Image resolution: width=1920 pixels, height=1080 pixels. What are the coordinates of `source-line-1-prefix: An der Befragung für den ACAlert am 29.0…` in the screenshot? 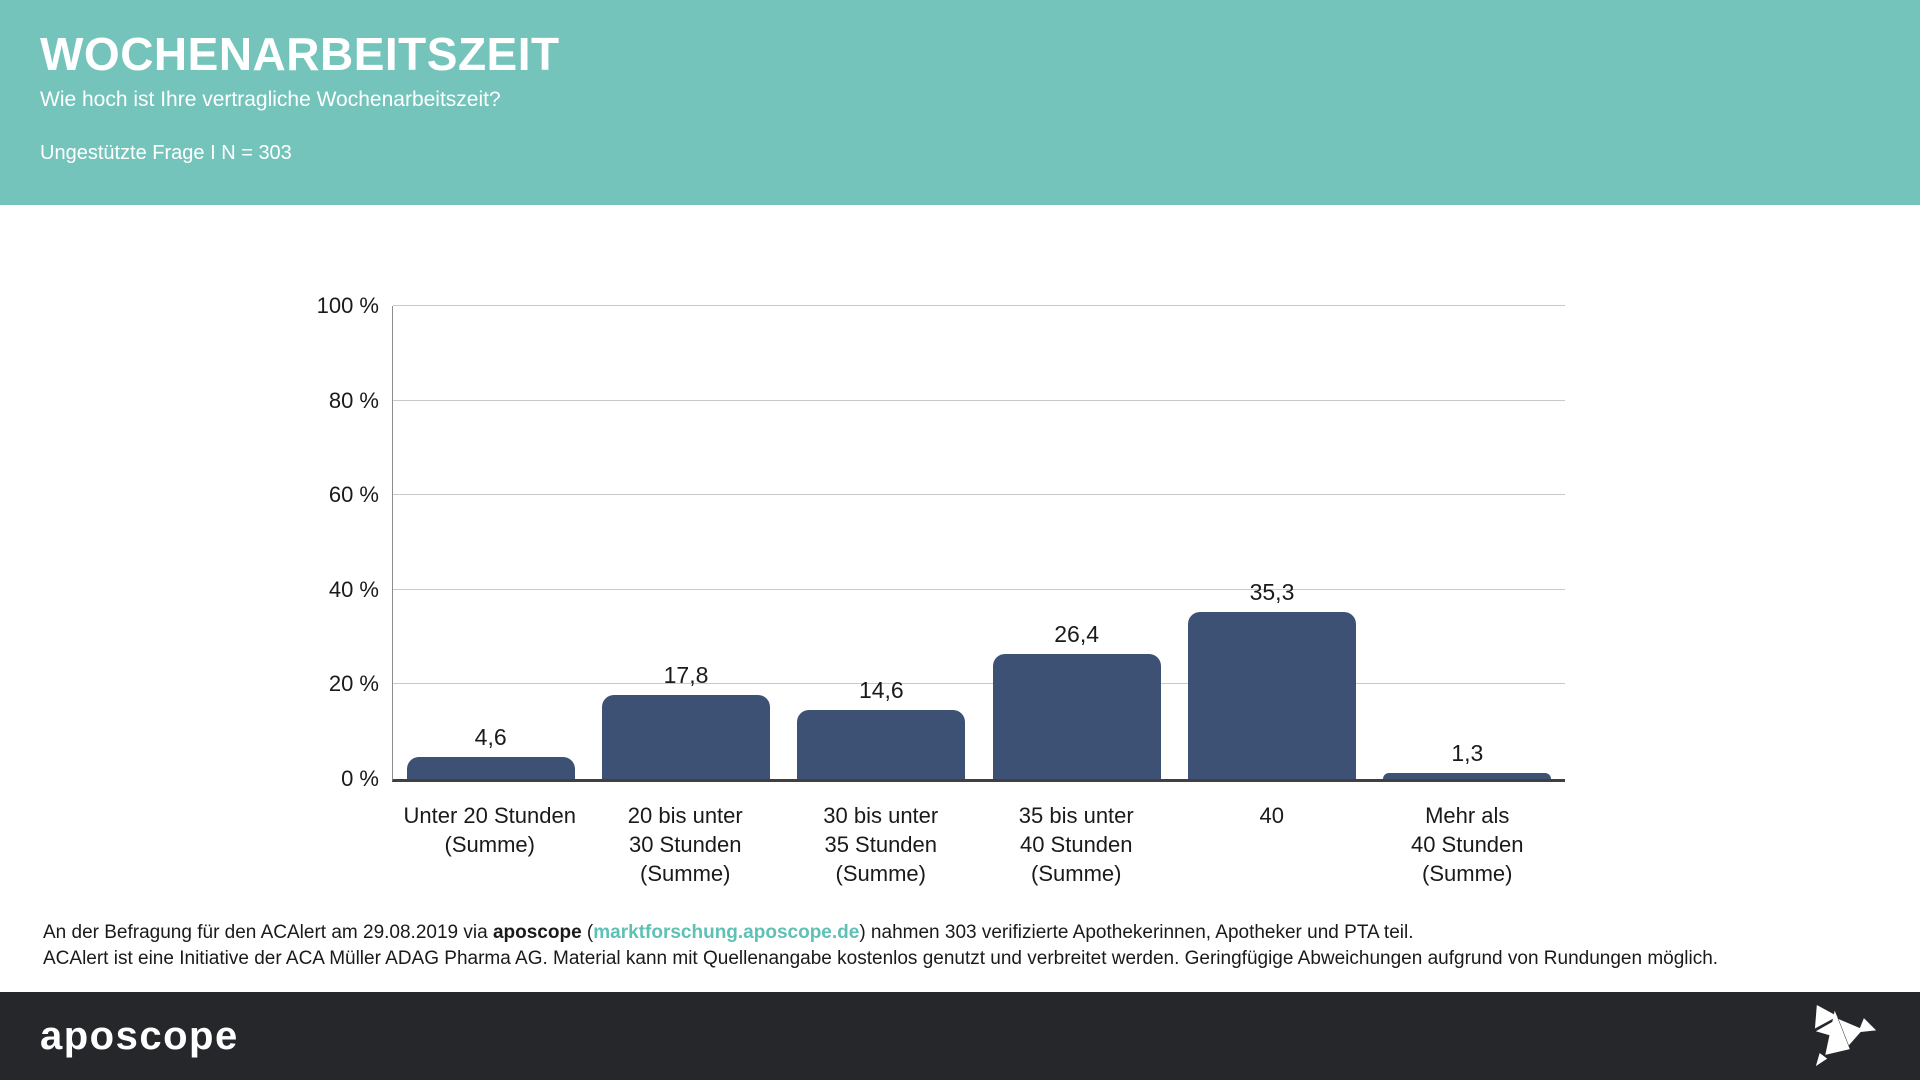 It's located at (268, 932).